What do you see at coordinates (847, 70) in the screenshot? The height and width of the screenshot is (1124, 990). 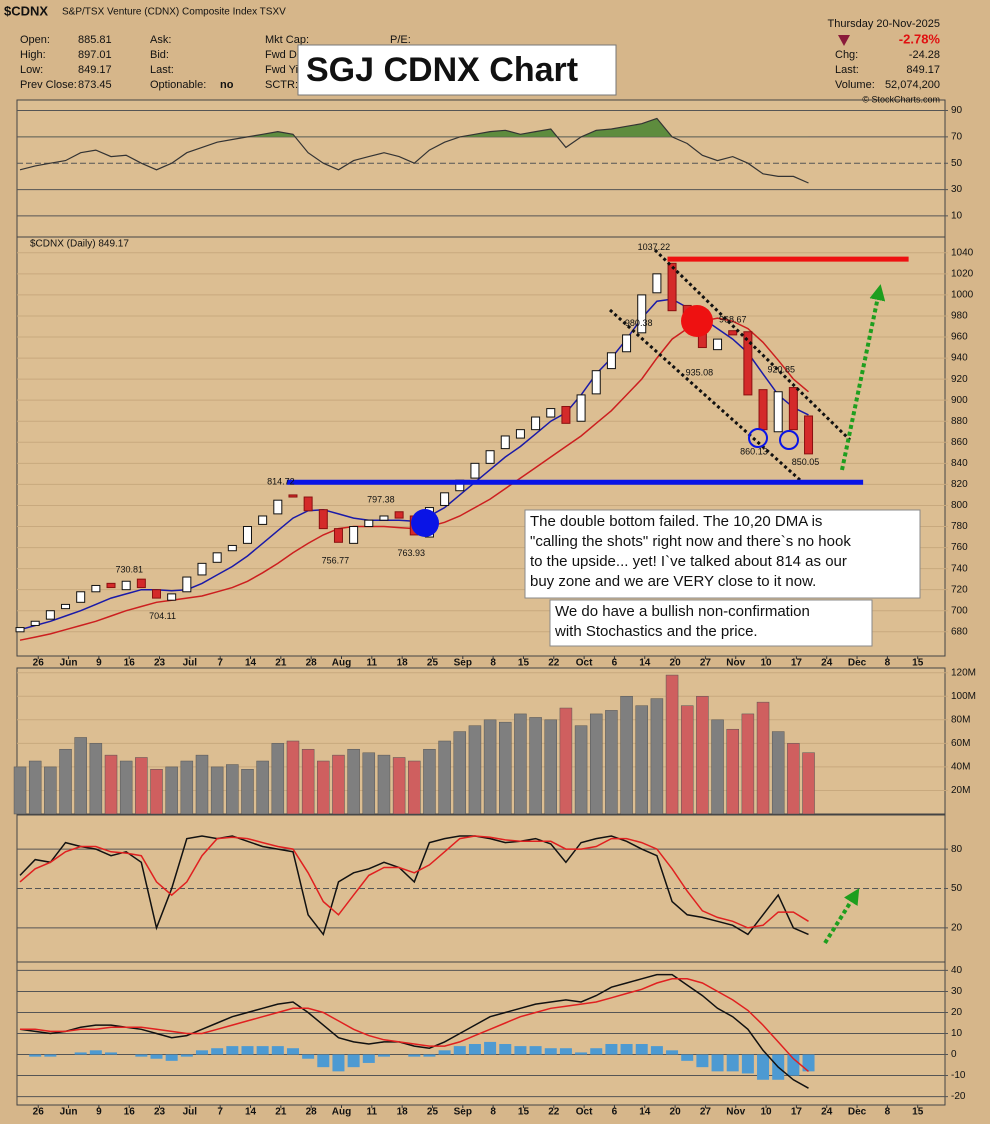 I see `field-label: Last:` at bounding box center [847, 70].